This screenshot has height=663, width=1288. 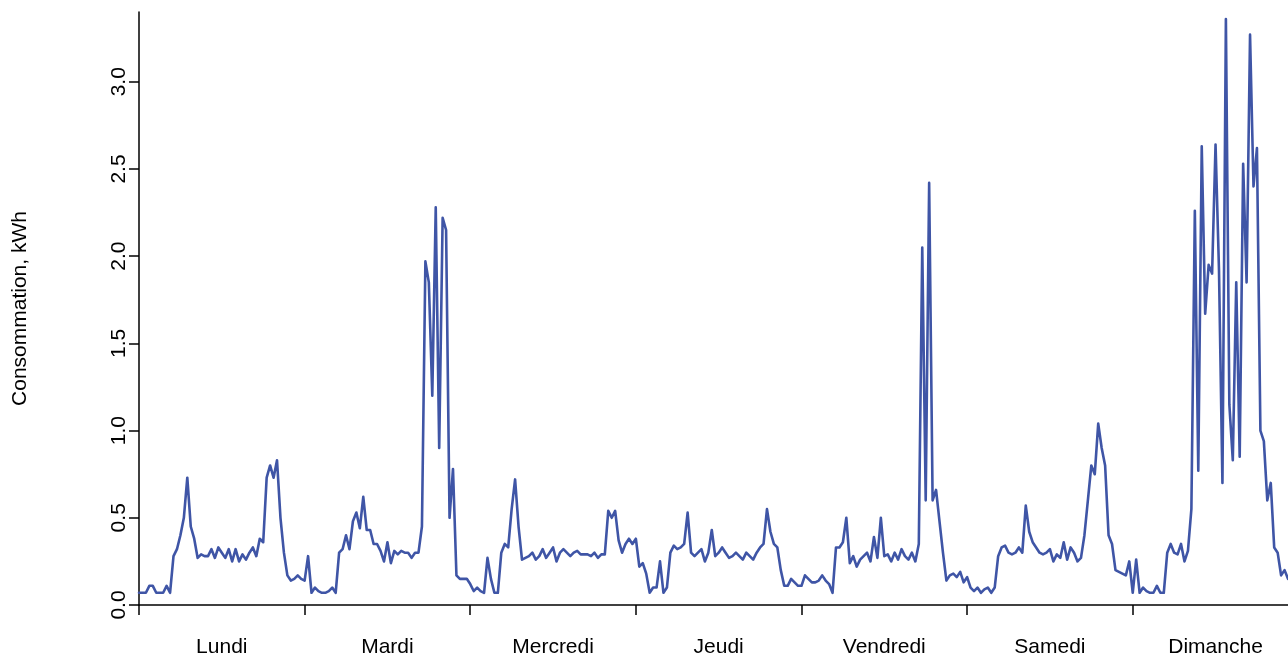 I want to click on x-tick-label: Samedi, so click(x=1050, y=645).